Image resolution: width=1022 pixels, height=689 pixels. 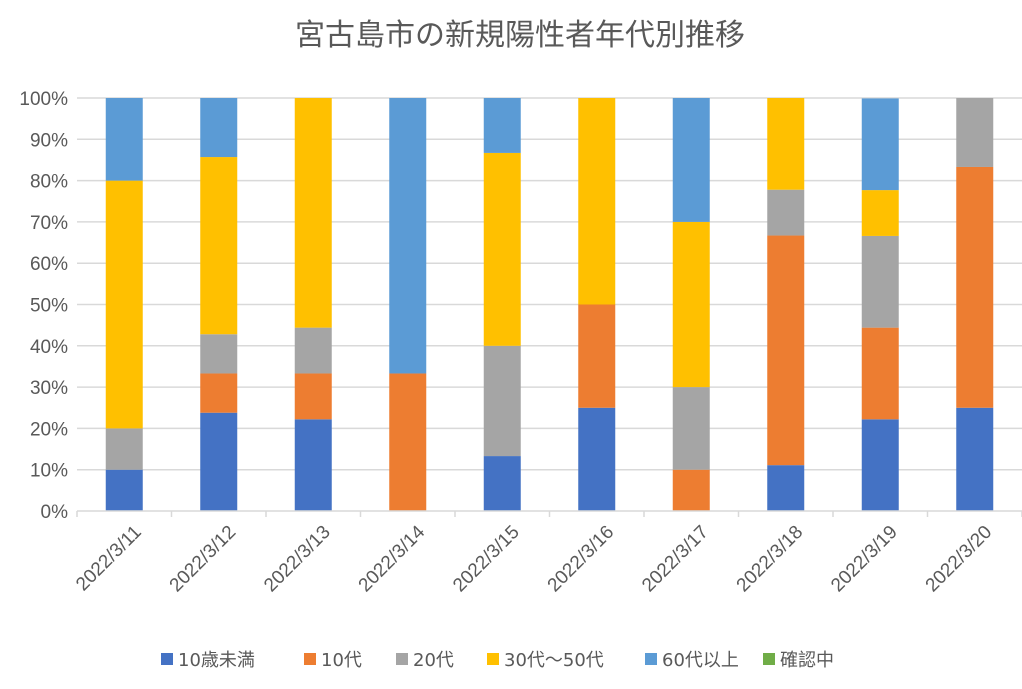 I want to click on legend-item: 60代以上, so click(x=692, y=660).